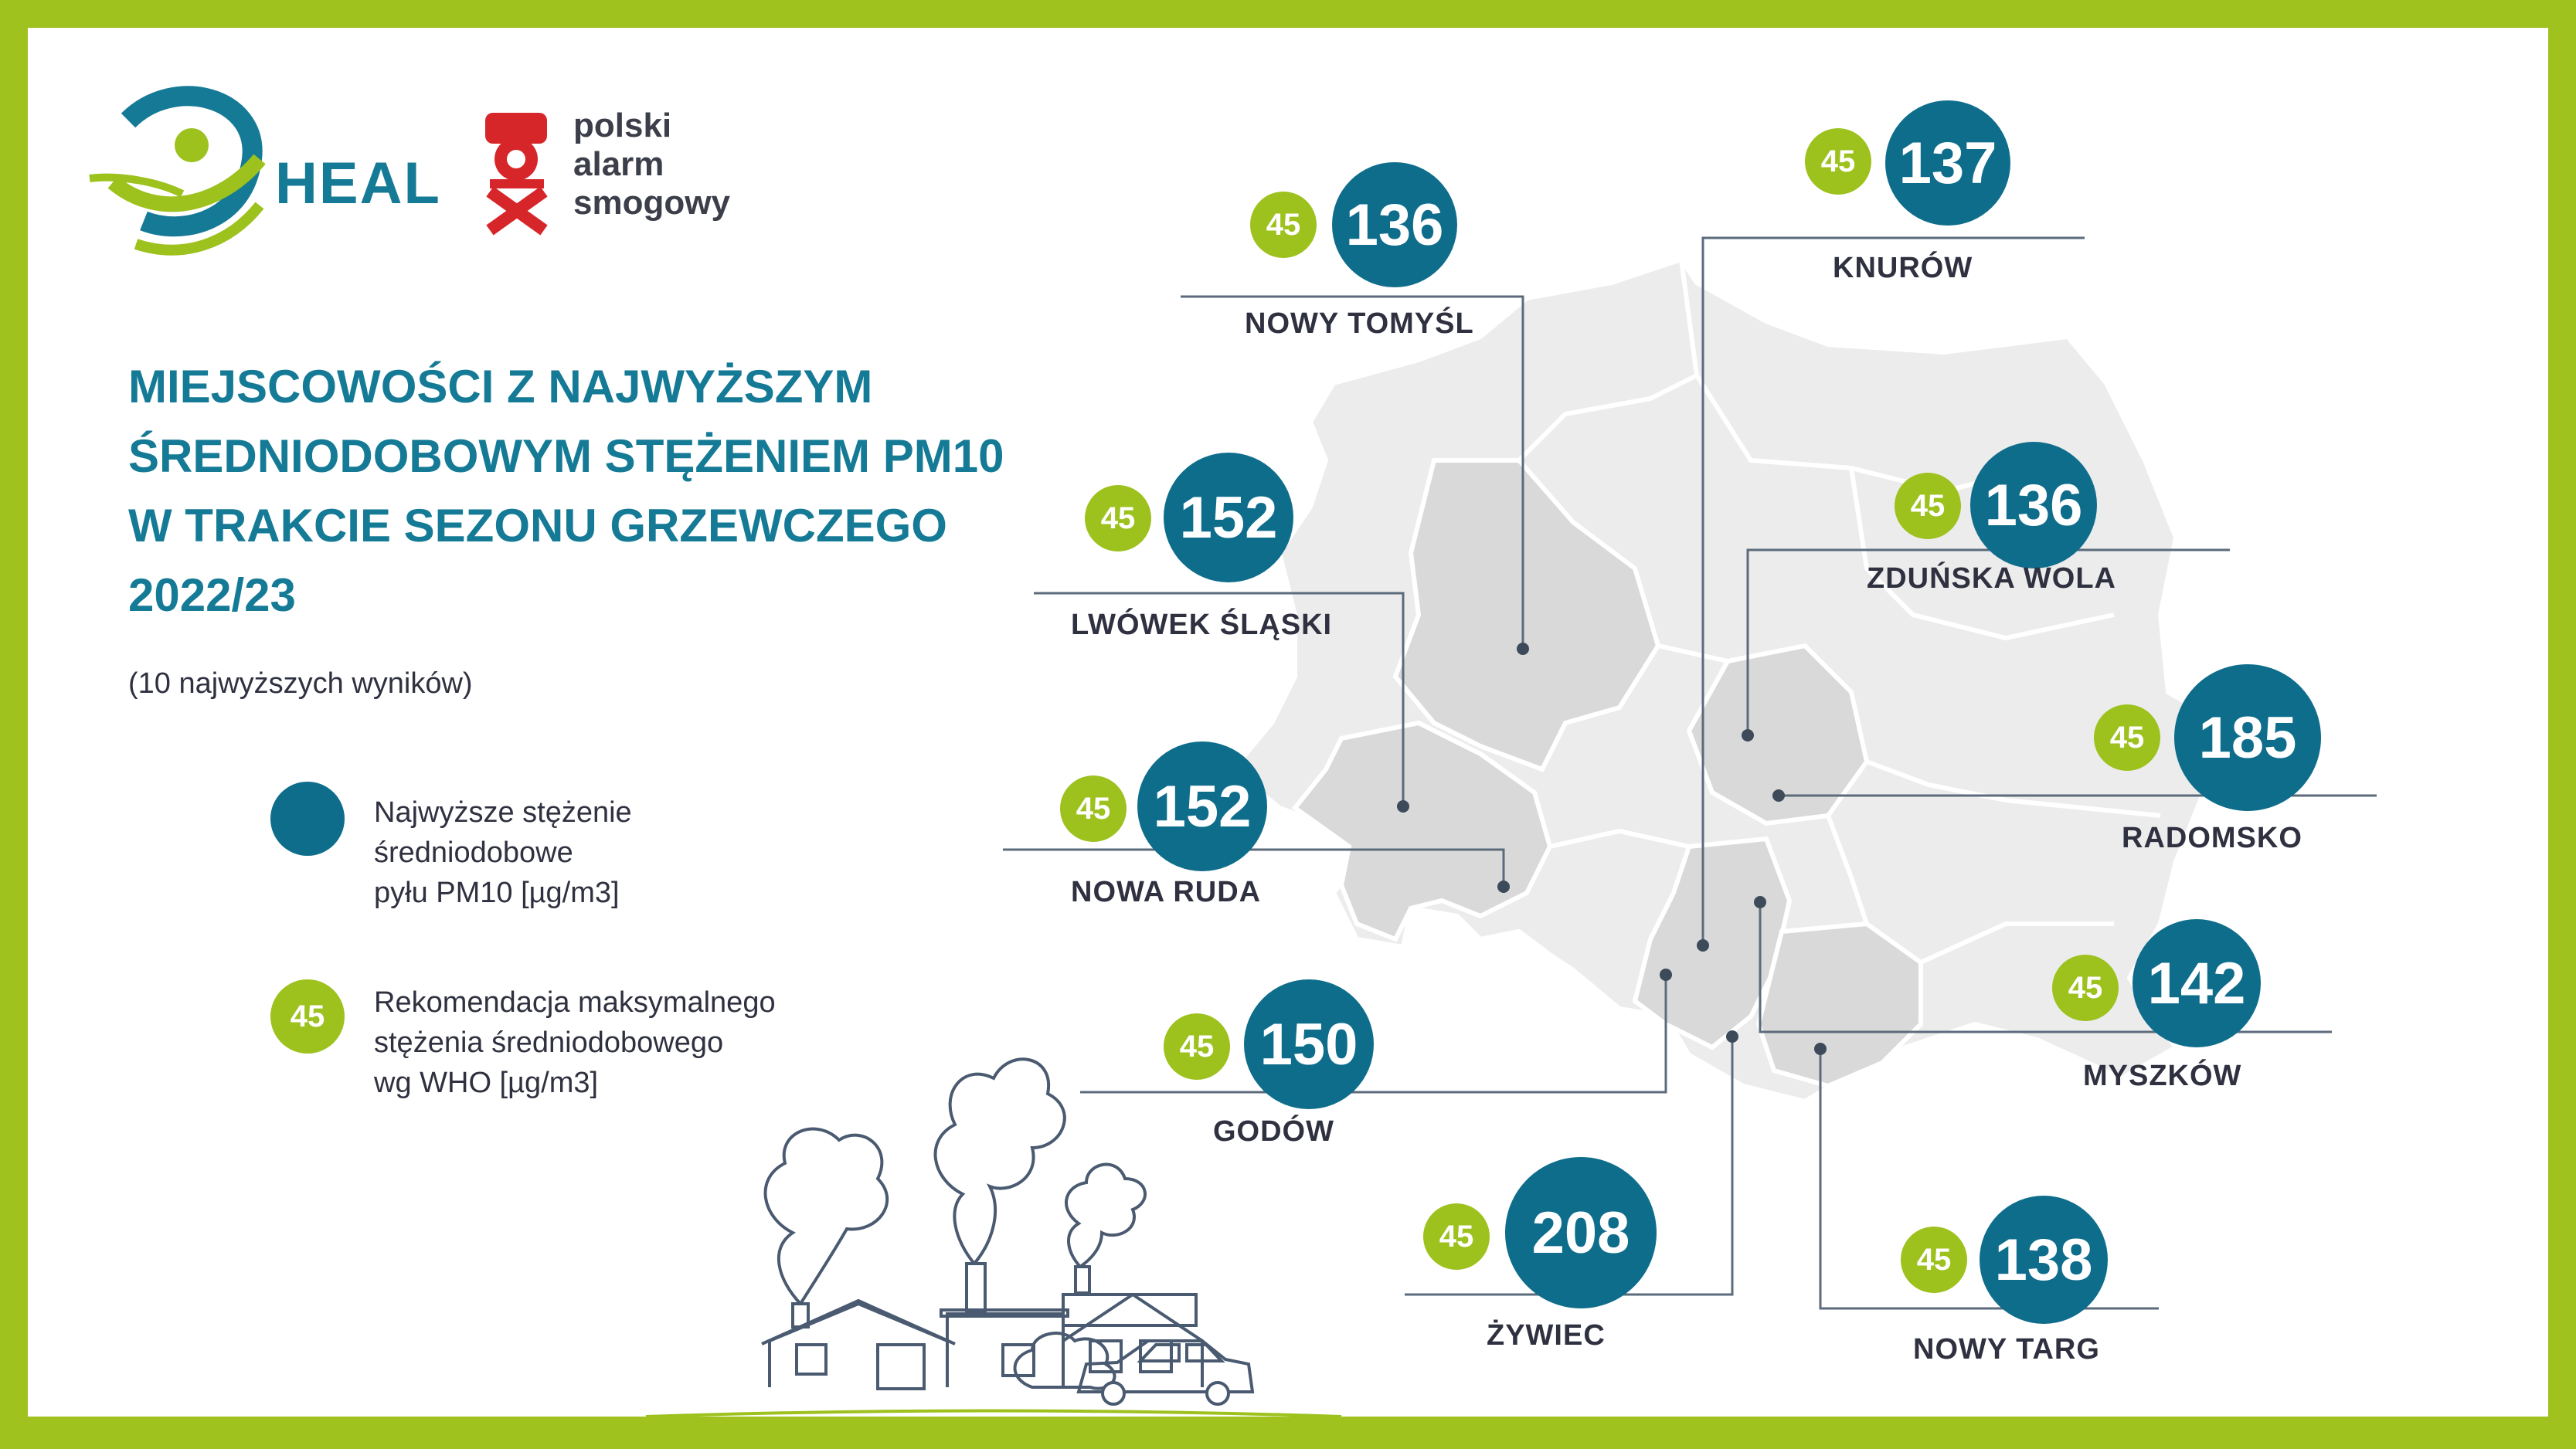  Describe the element at coordinates (1526, 615) in the screenshot. I see `map-region-wielkopolskie` at that location.